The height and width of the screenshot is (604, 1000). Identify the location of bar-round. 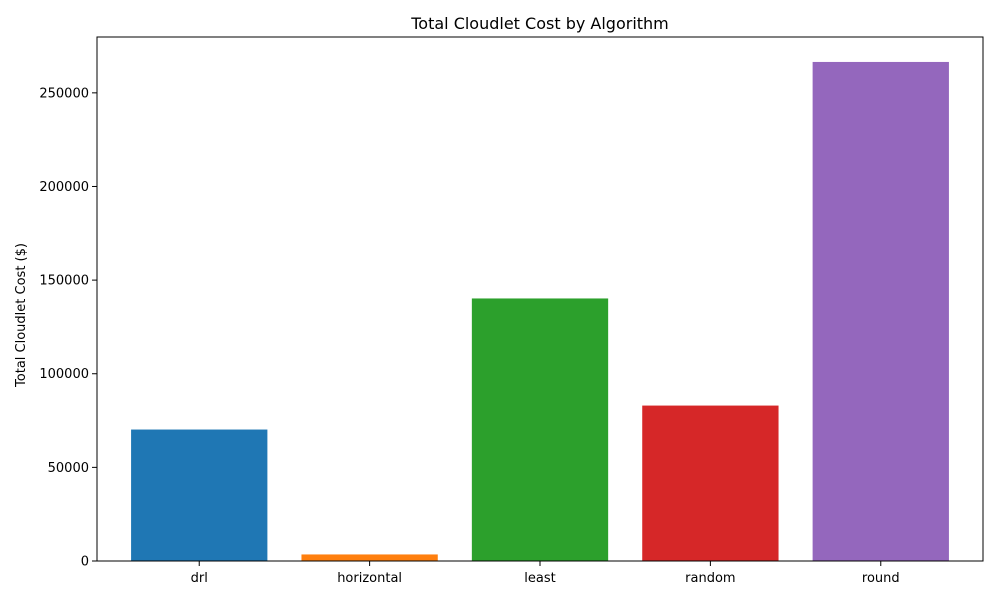
(880, 311).